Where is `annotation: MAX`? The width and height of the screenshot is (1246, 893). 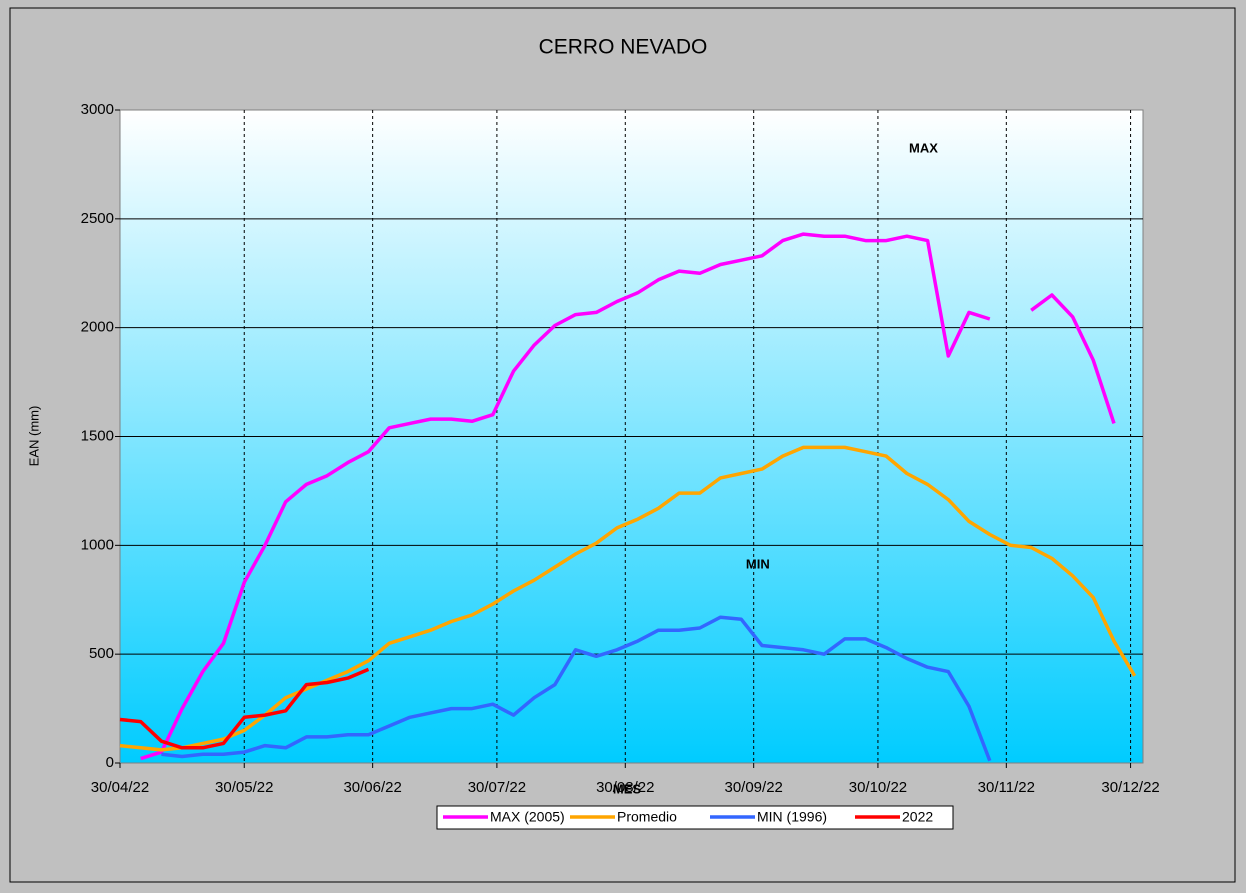 annotation: MAX is located at coordinates (923, 148).